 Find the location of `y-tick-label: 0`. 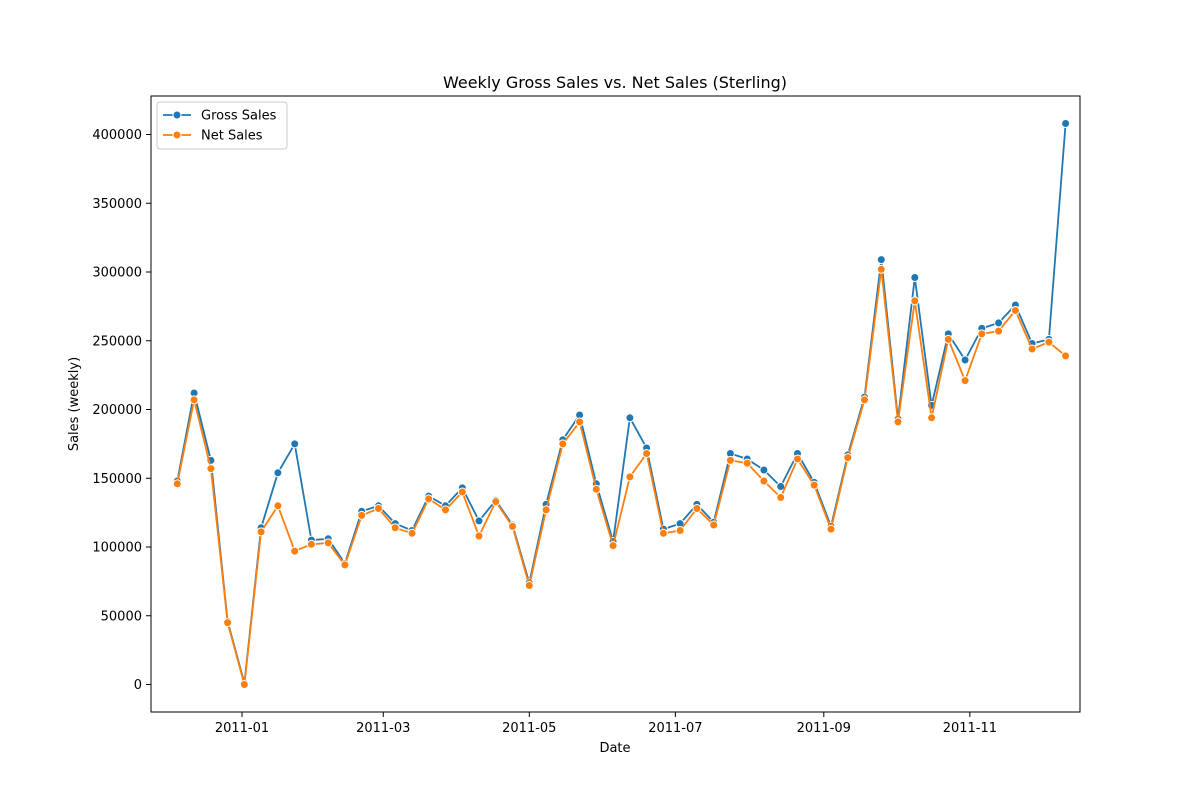

y-tick-label: 0 is located at coordinates (138, 685).